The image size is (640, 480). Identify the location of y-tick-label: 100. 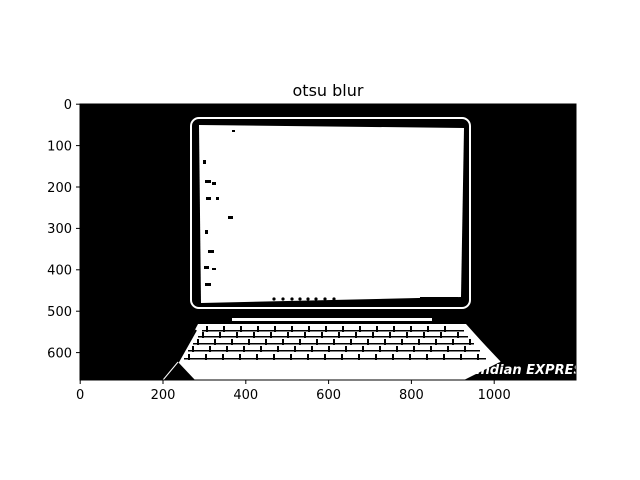
(59, 146).